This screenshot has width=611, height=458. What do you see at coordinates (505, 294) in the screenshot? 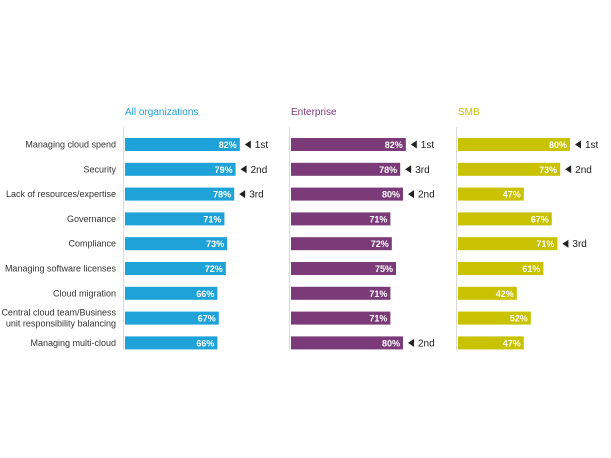
I see `value-label: 42%` at bounding box center [505, 294].